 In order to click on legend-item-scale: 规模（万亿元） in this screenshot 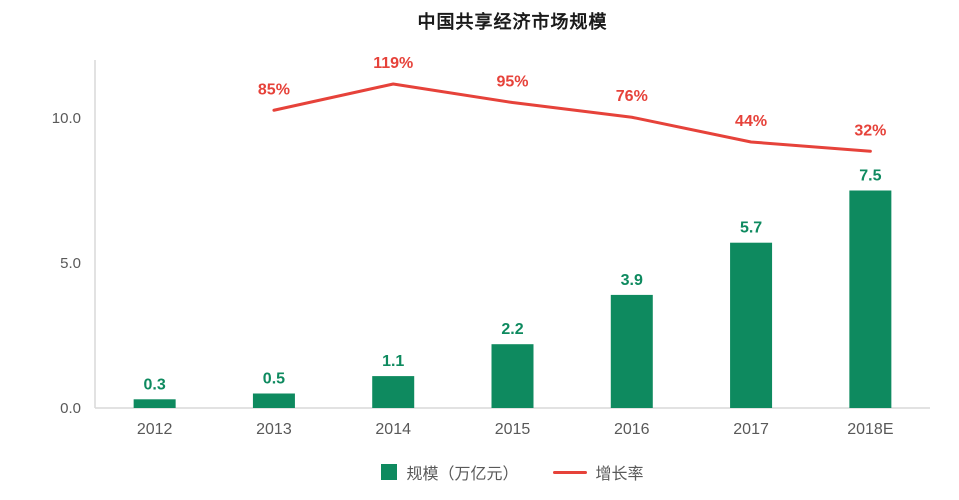, I will do `click(450, 472)`.